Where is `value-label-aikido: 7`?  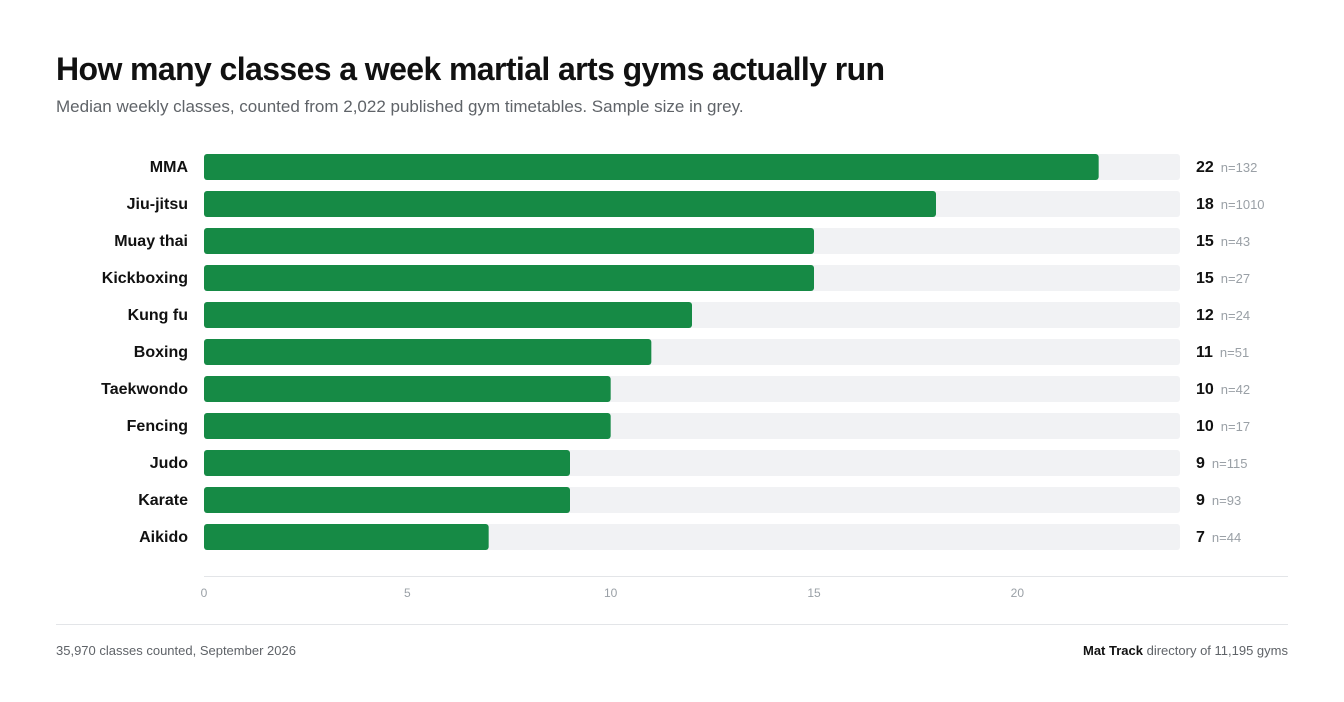
value-label-aikido: 7 is located at coordinates (1200, 537).